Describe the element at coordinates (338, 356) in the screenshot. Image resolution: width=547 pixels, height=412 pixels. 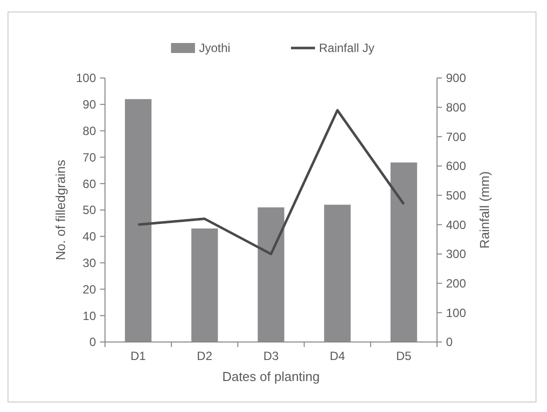
I see `x-tick-label: D4` at that location.